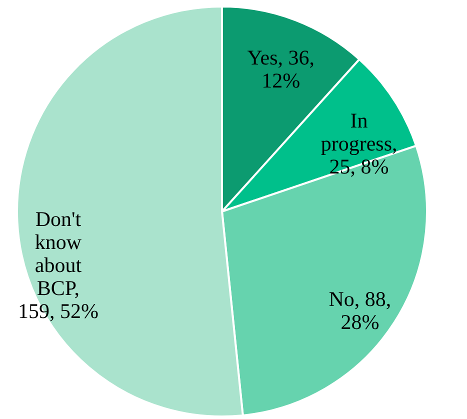  I want to click on slice-label: Yes, 36, 12%, so click(281, 68).